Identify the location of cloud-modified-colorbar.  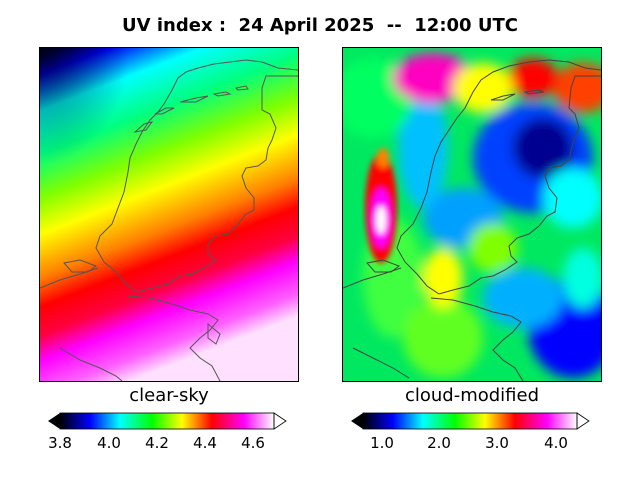
(470, 421).